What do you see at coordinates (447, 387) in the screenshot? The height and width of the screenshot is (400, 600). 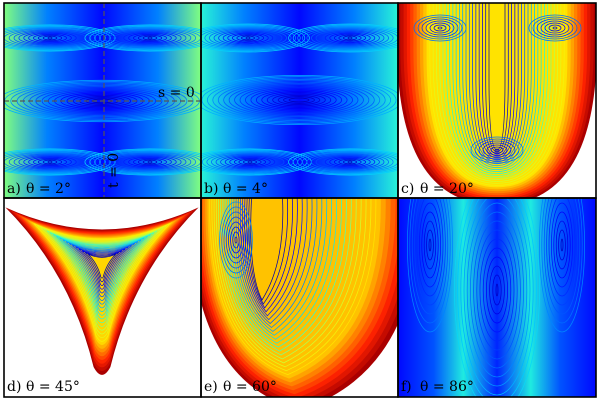 I see `panel-f-angle: θ = 86°` at bounding box center [447, 387].